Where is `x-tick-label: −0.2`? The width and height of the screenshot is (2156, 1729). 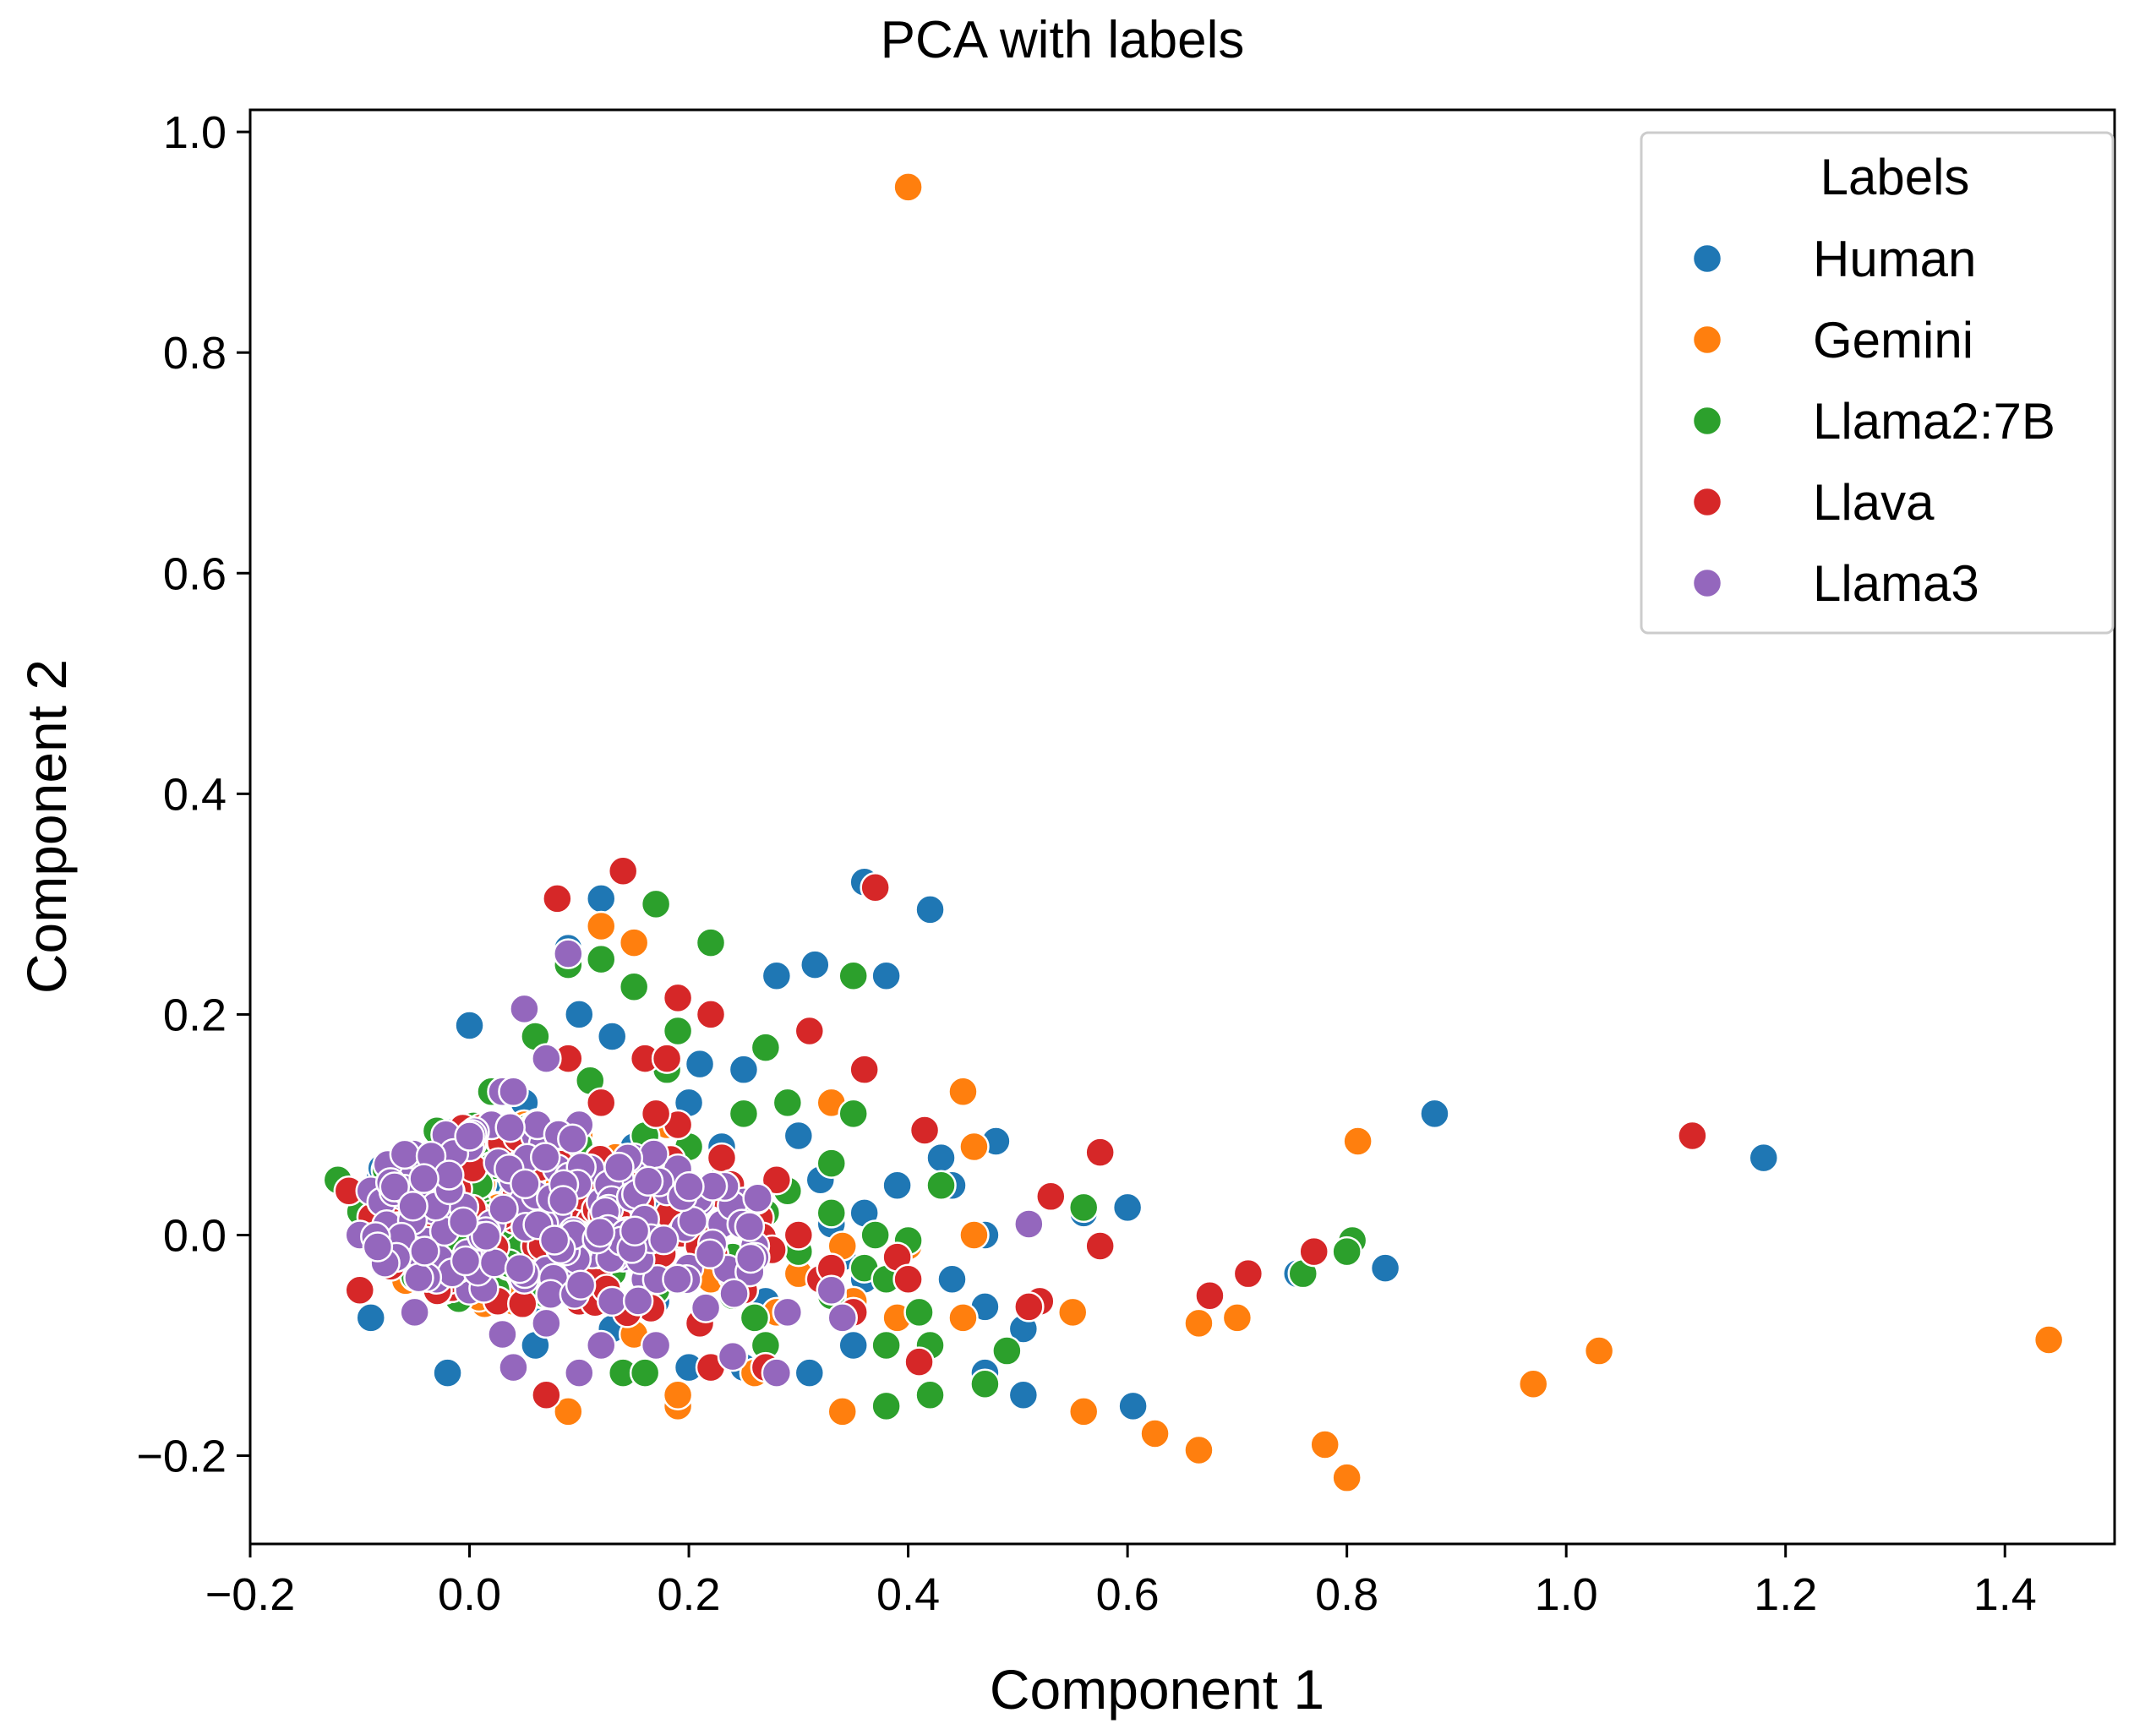
x-tick-label: −0.2 is located at coordinates (250, 1594).